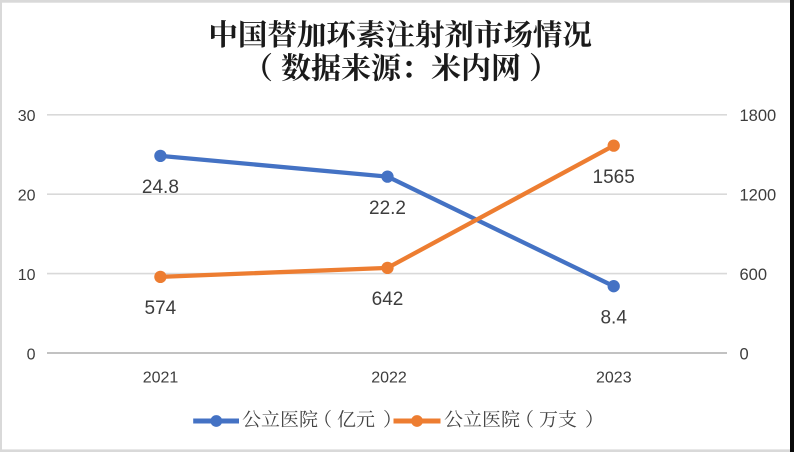 This screenshot has width=794, height=452. I want to click on svg-text: 642, so click(388, 299).